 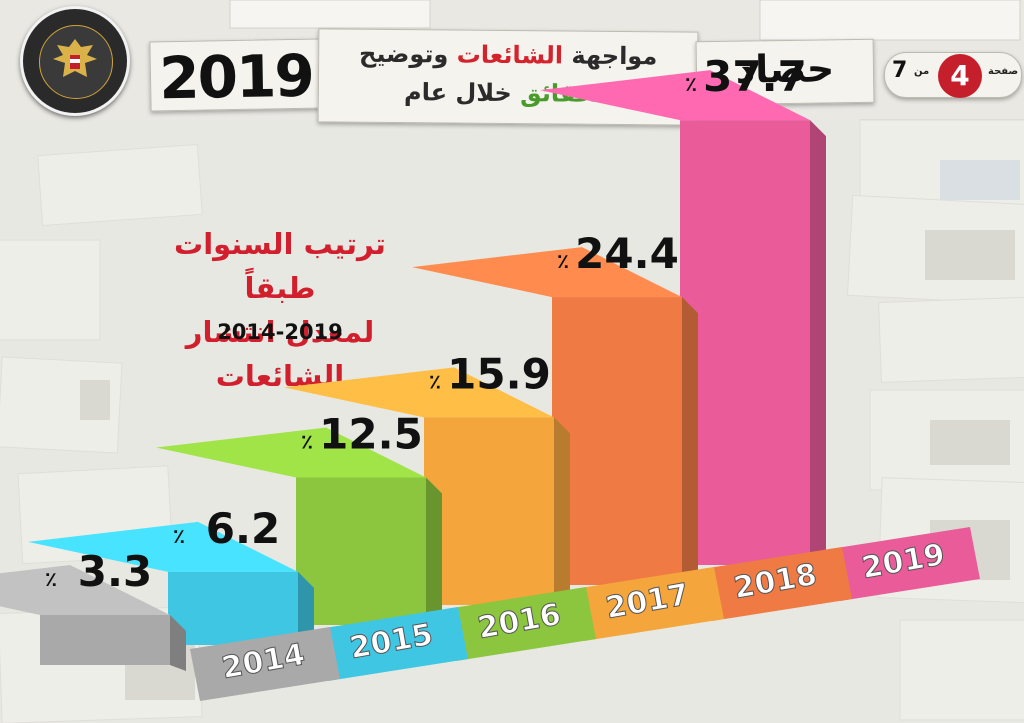 I want to click on eagle-icon, so click(x=75, y=58).